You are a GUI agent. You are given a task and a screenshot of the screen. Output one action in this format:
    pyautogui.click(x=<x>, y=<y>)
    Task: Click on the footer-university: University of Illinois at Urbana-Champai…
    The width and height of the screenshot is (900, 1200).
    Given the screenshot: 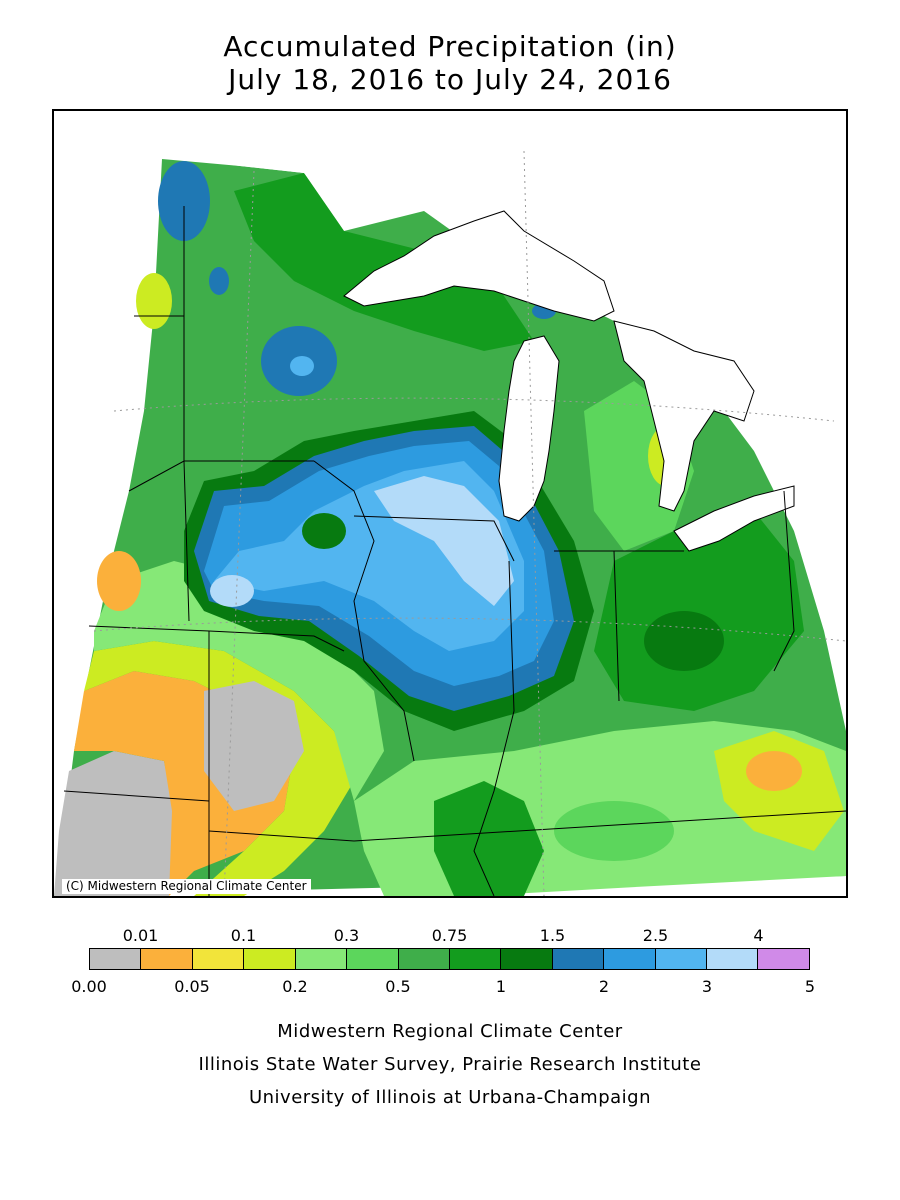 What is the action you would take?
    pyautogui.click(x=450, y=1097)
    